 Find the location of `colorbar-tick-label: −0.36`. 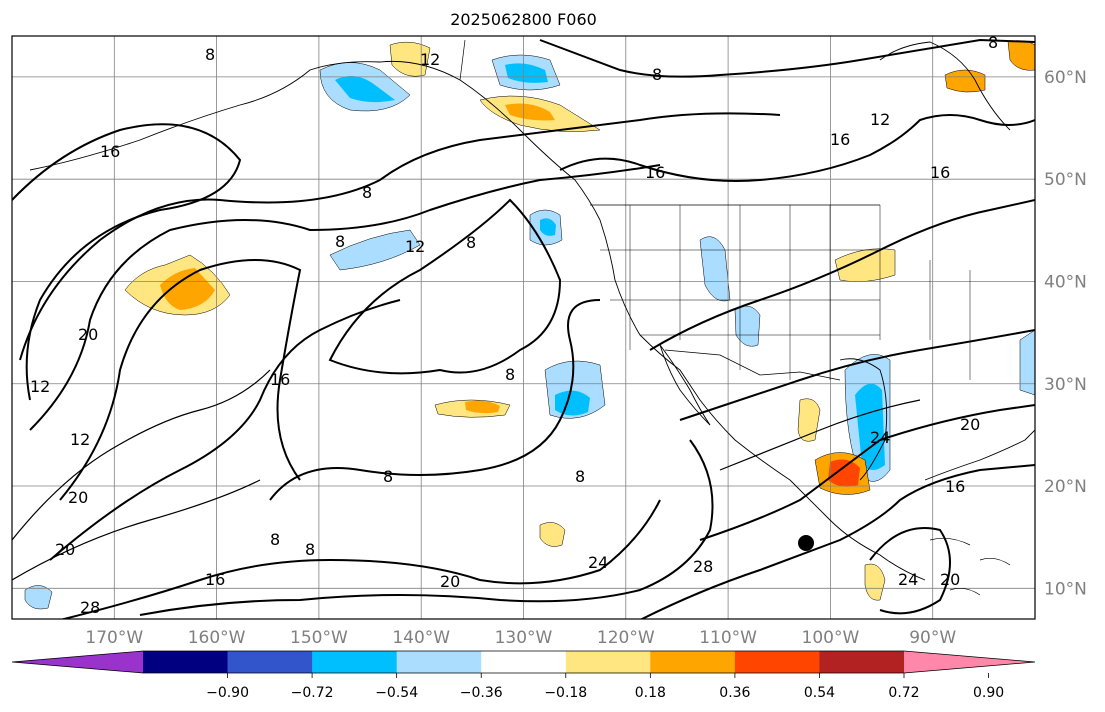

colorbar-tick-label: −0.36 is located at coordinates (481, 693).